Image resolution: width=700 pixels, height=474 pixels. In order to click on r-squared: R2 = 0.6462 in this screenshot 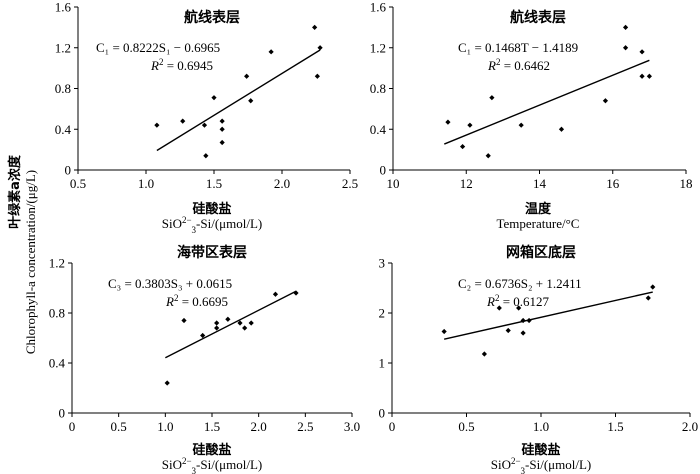, I will do `click(518, 65)`.